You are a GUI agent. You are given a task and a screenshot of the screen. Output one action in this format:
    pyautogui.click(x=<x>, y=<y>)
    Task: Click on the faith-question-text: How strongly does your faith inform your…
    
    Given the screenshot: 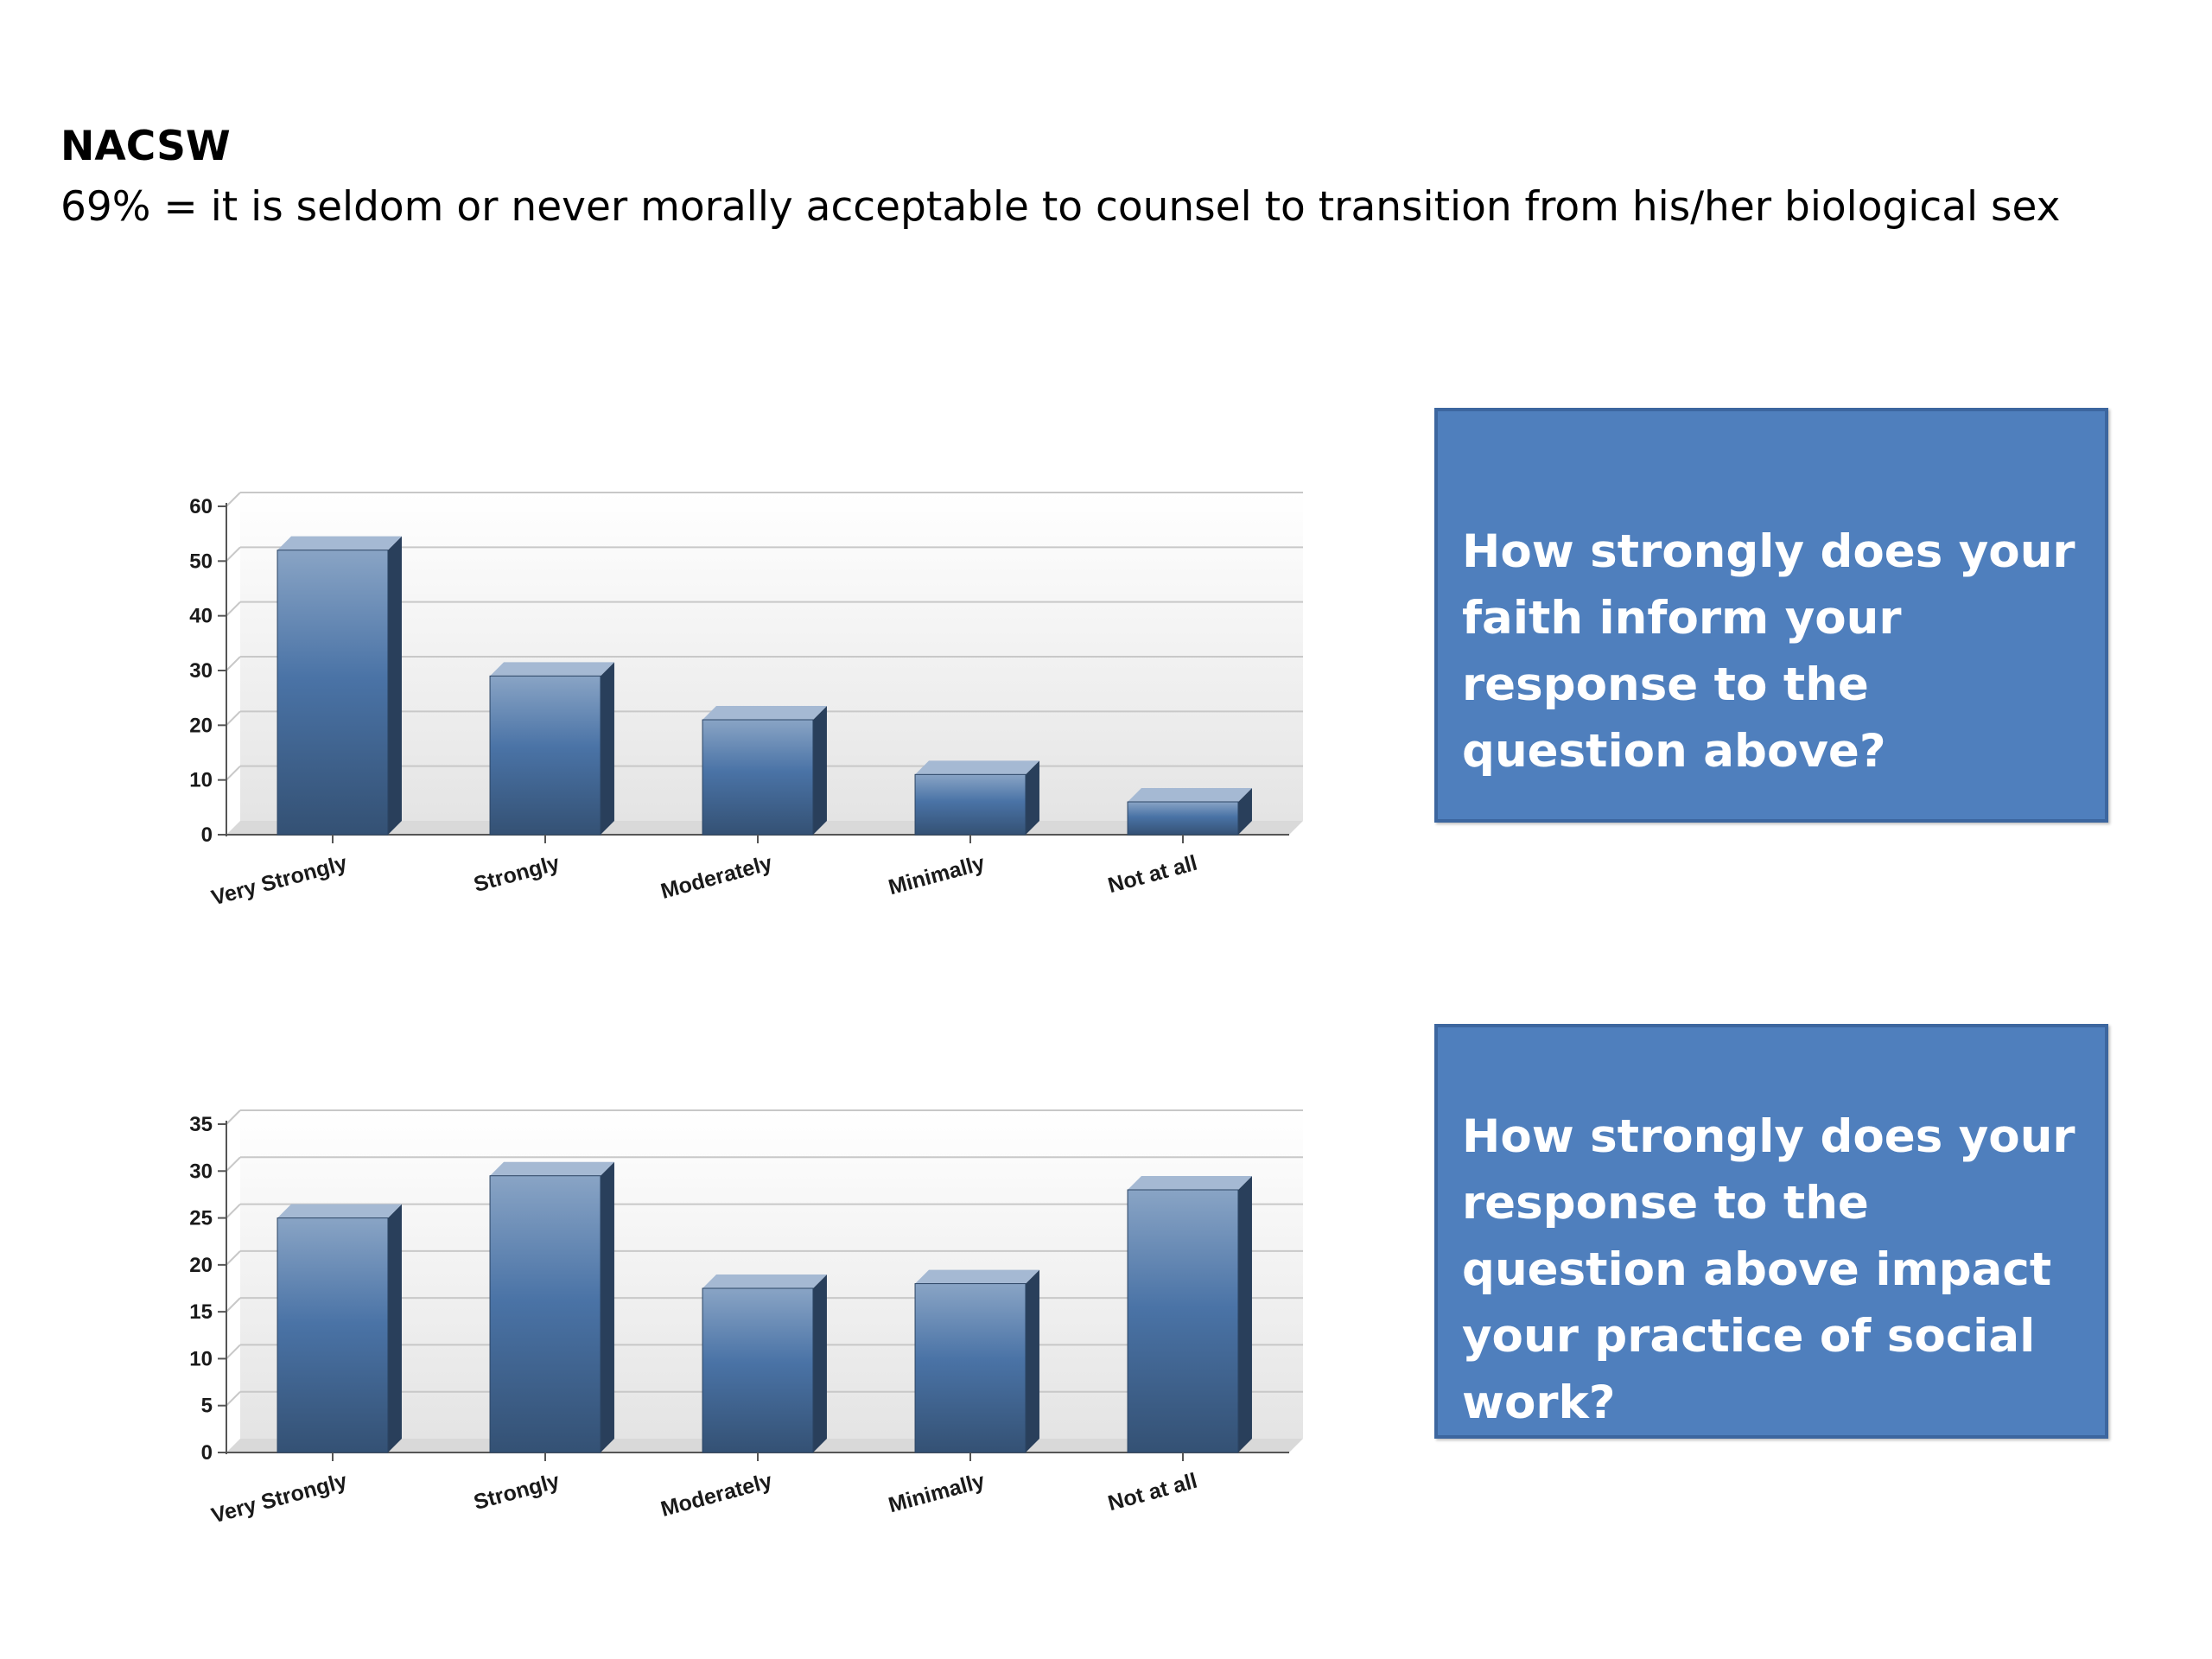 What is the action you would take?
    pyautogui.click(x=1768, y=651)
    